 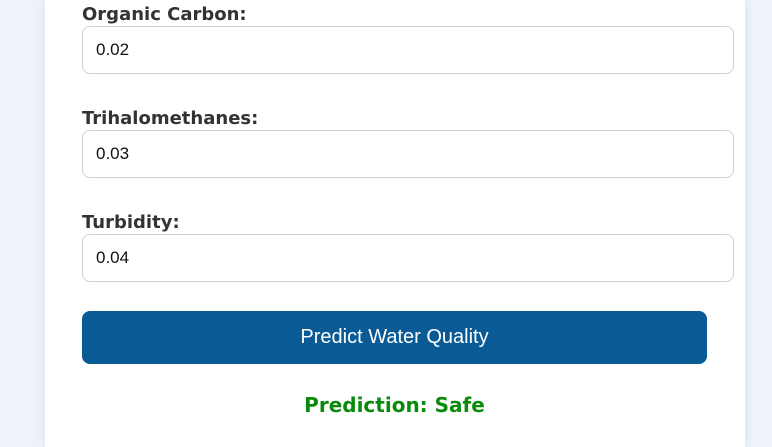 What do you see at coordinates (170, 118) in the screenshot?
I see `trihalomethanes-label: Trihalomethanes:` at bounding box center [170, 118].